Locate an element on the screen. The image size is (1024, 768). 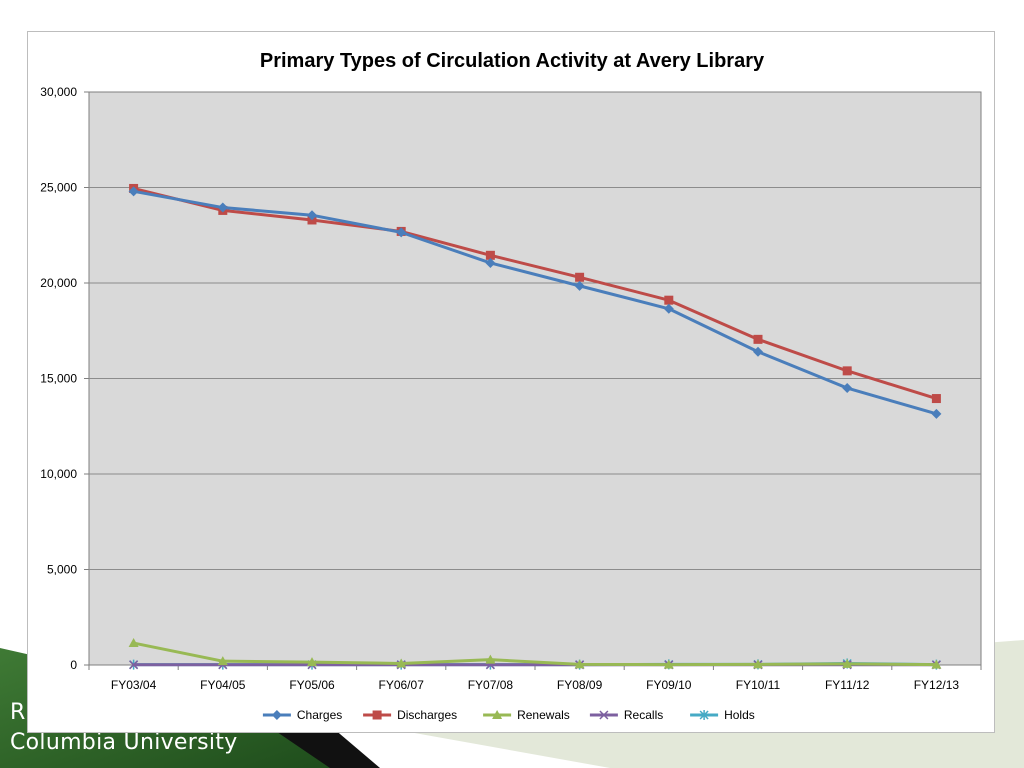
legend-label: Discharges is located at coordinates (427, 715).